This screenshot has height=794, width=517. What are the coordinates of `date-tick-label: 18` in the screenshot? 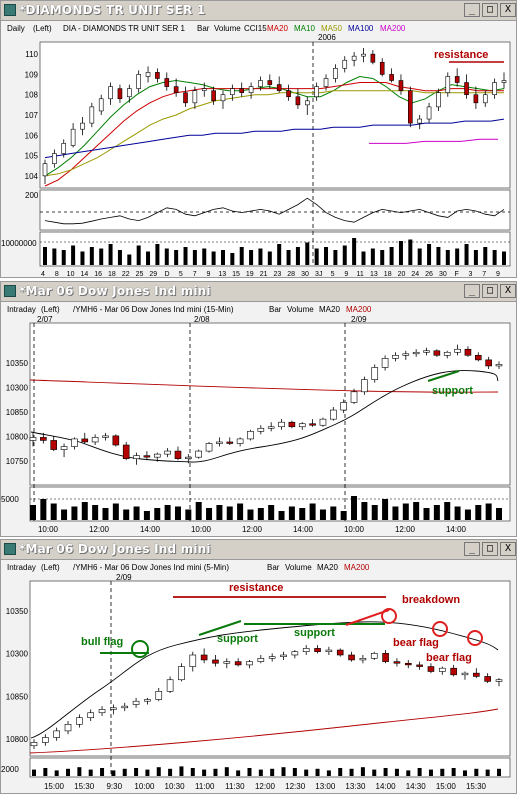 It's located at (112, 274).